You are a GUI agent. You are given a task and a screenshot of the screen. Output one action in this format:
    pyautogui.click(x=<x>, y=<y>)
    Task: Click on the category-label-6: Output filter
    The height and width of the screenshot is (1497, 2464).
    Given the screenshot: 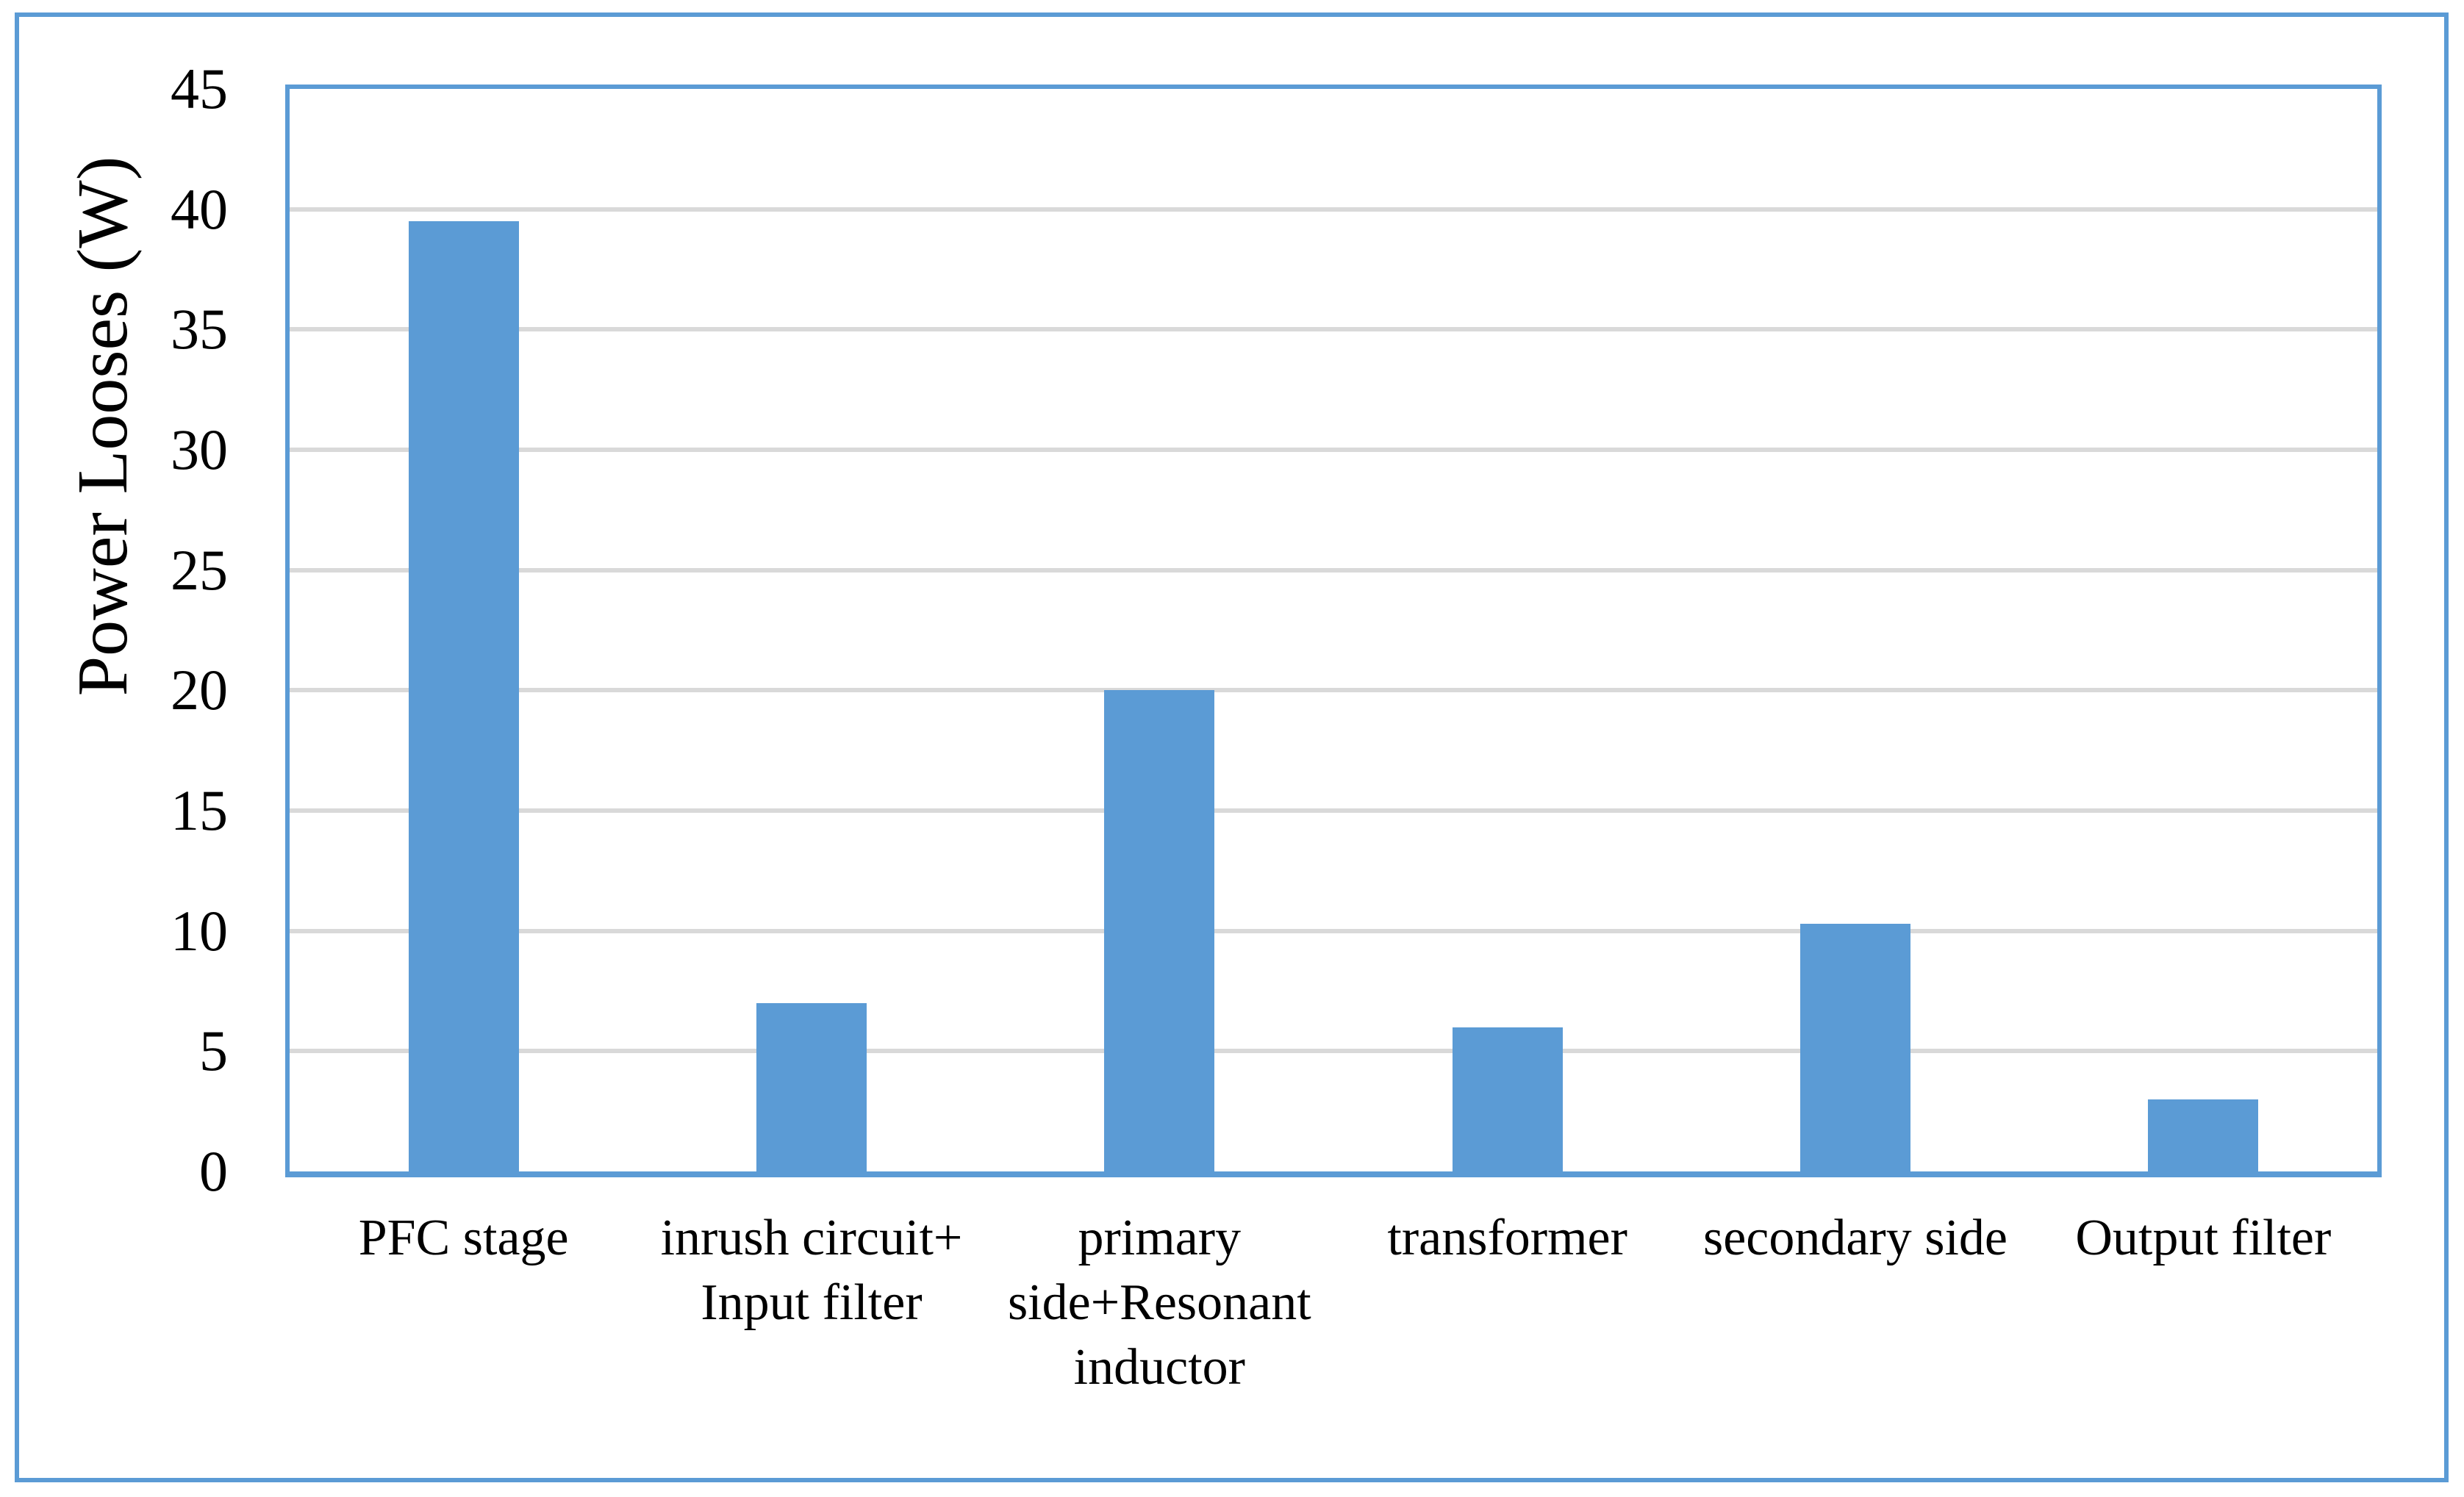 What is the action you would take?
    pyautogui.click(x=2204, y=1238)
    